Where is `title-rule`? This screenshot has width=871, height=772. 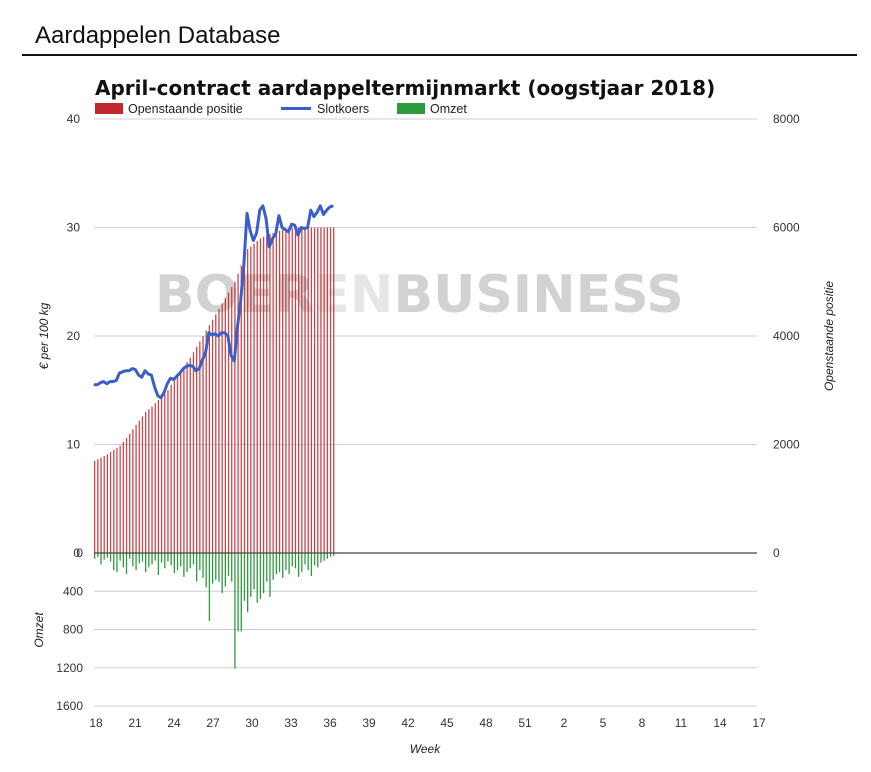
title-rule is located at coordinates (439, 55).